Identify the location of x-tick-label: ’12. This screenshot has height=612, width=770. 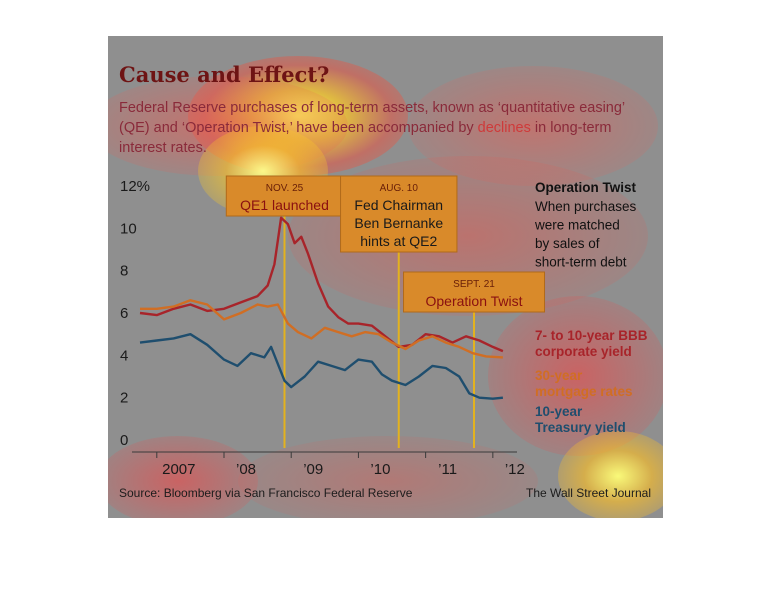
(515, 469).